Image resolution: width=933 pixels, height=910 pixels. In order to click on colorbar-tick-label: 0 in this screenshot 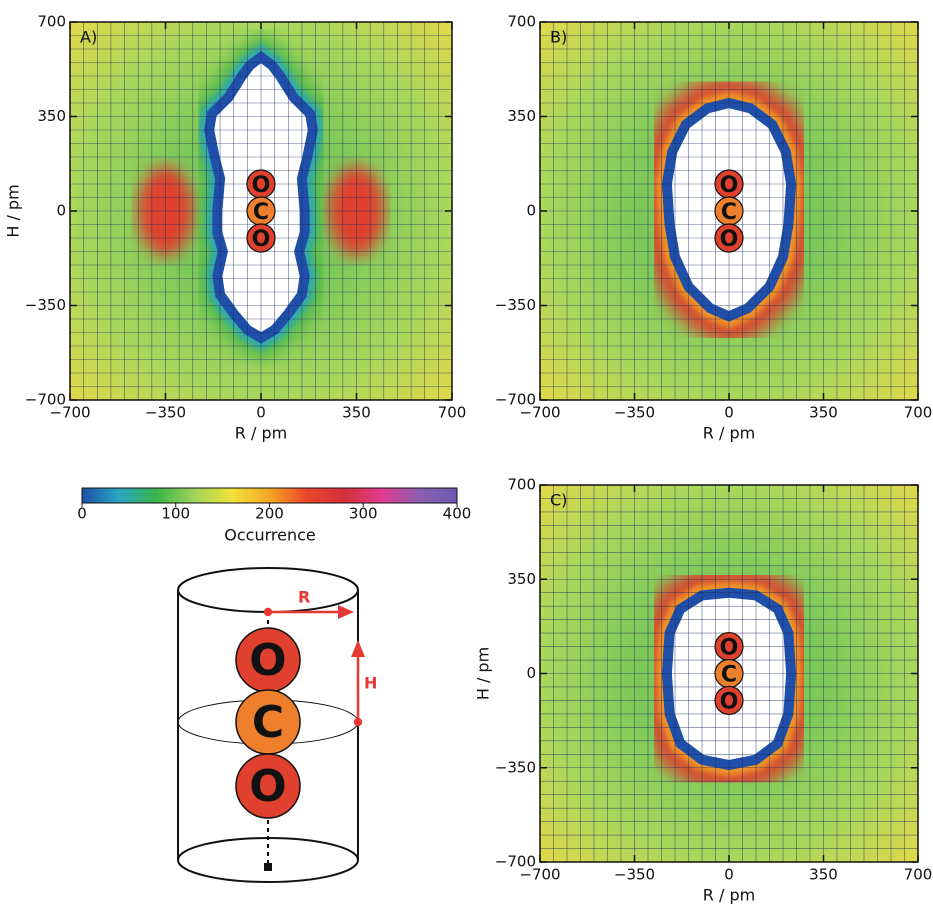, I will do `click(82, 514)`.